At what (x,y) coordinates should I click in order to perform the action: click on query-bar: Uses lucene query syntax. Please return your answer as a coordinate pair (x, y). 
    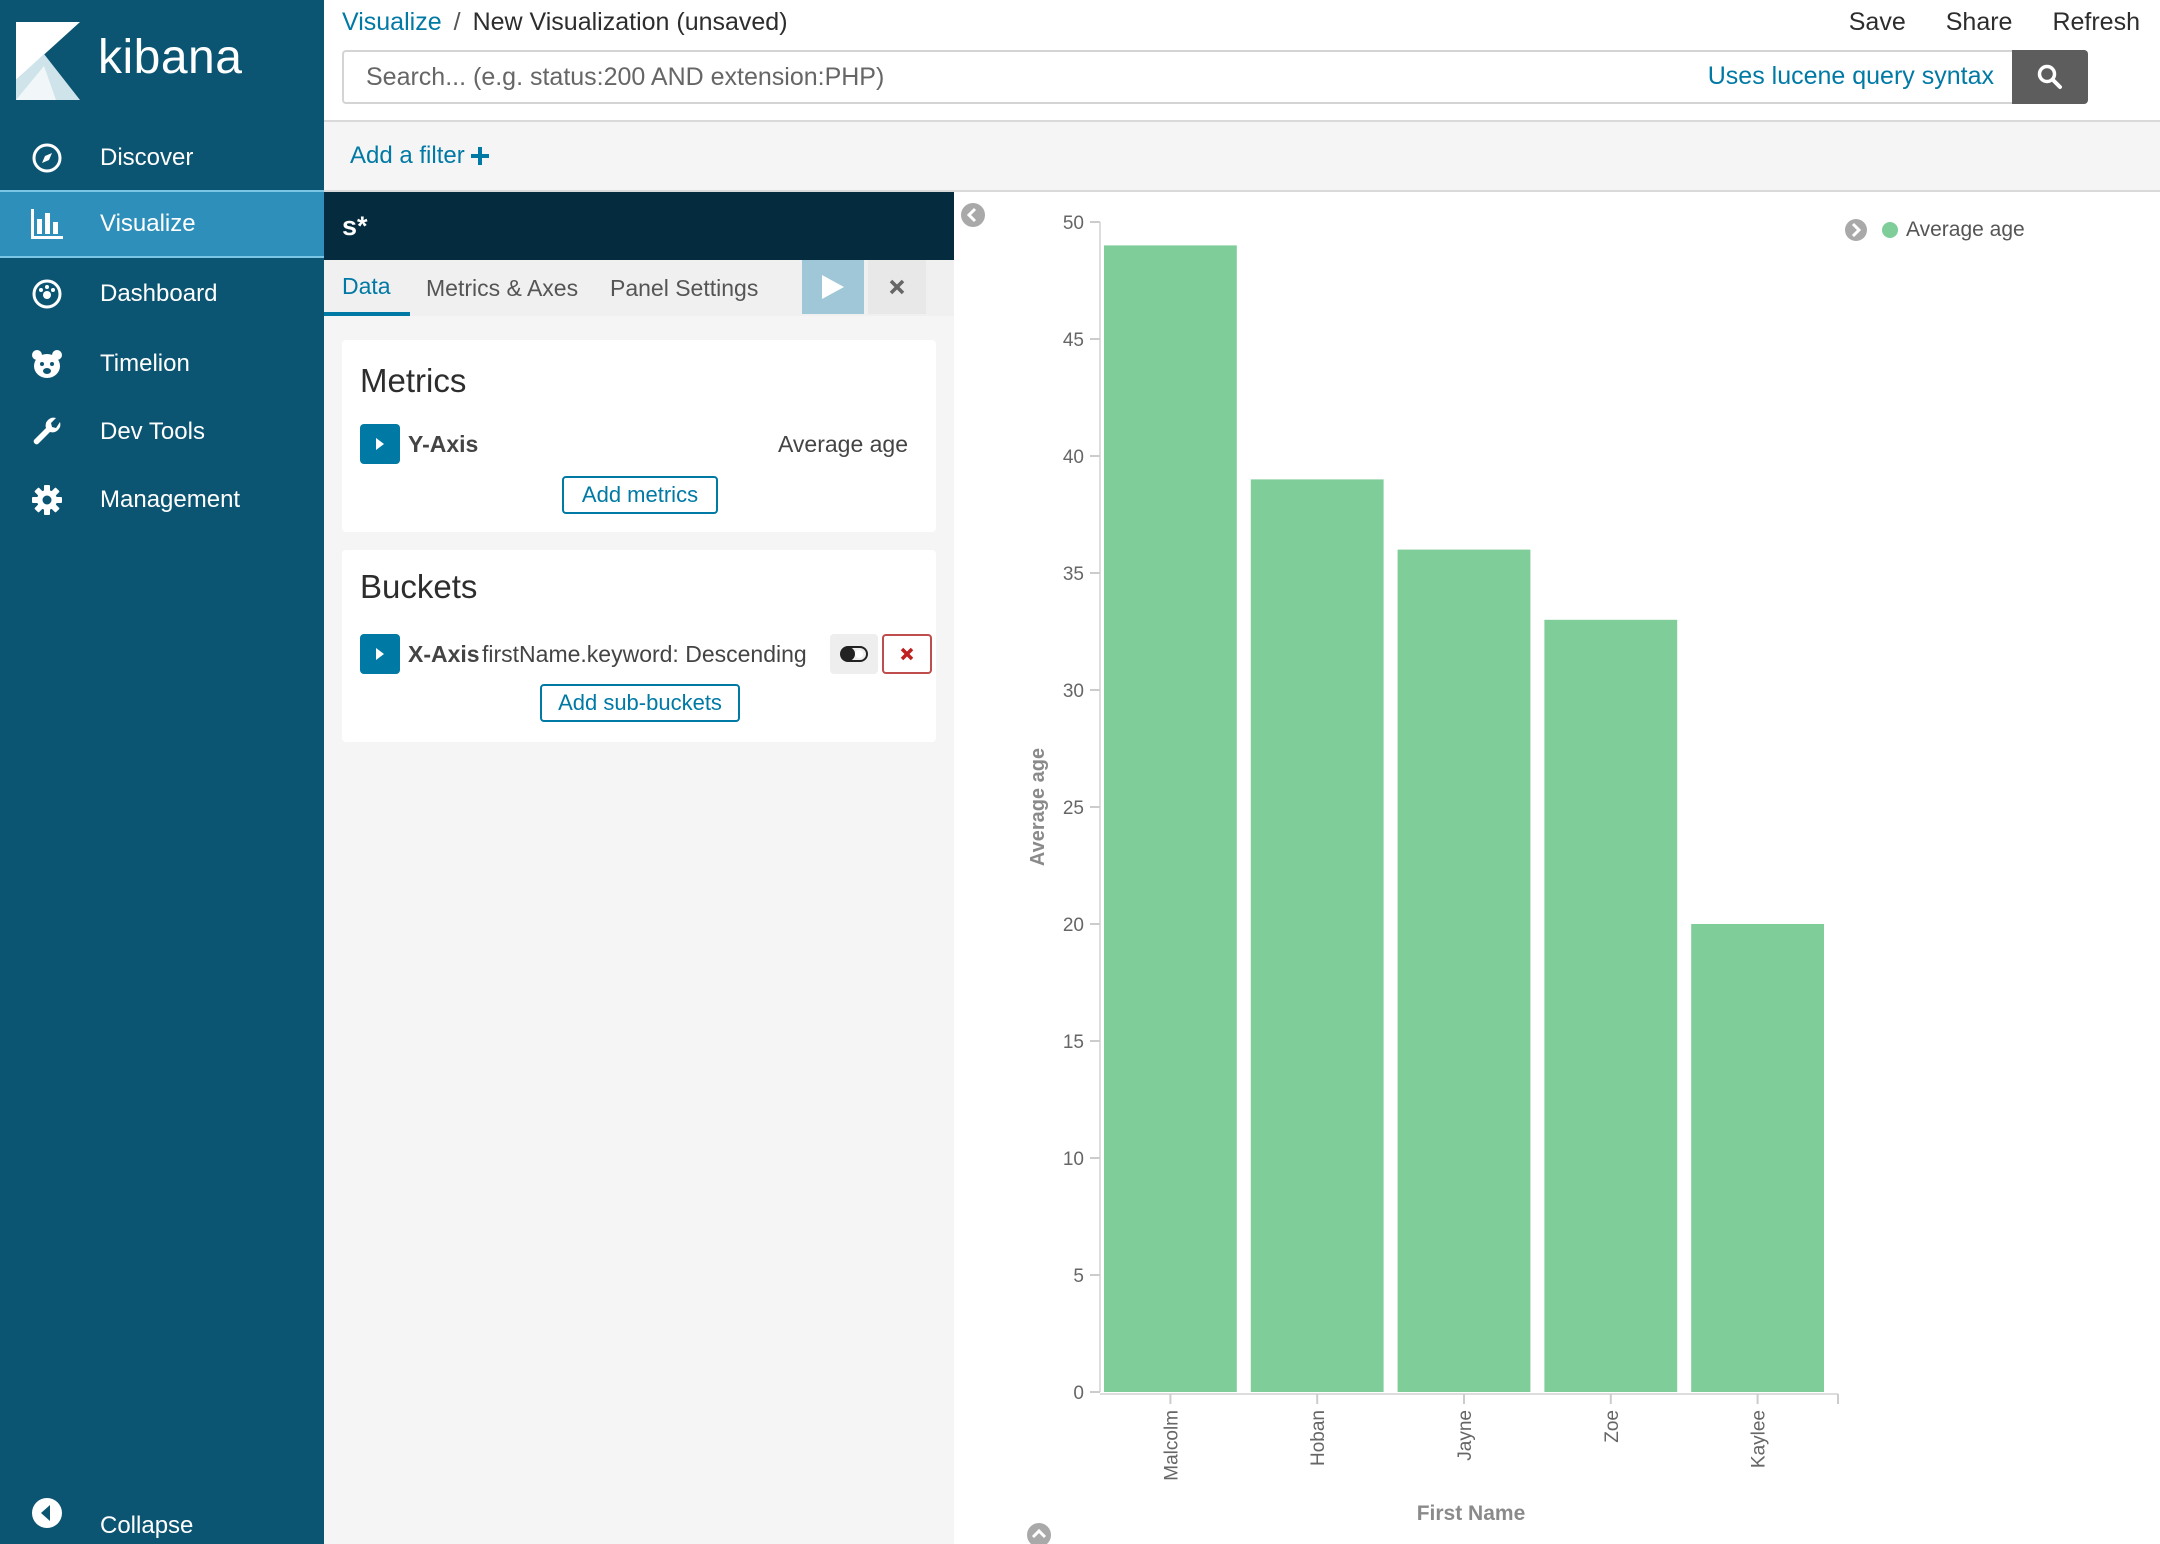
    Looking at the image, I should click on (1215, 77).